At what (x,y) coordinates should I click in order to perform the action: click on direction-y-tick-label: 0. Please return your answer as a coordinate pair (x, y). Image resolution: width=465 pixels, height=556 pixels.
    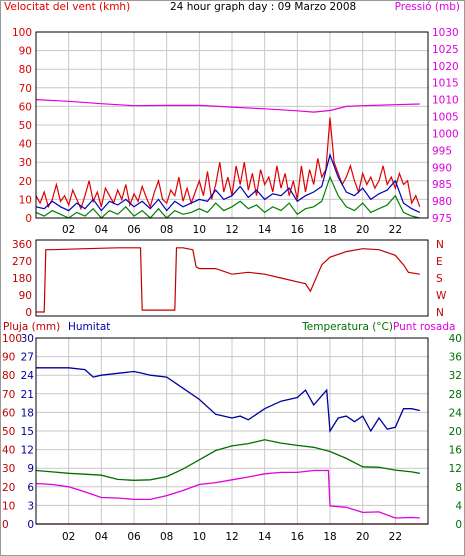
    Looking at the image, I should click on (28, 313).